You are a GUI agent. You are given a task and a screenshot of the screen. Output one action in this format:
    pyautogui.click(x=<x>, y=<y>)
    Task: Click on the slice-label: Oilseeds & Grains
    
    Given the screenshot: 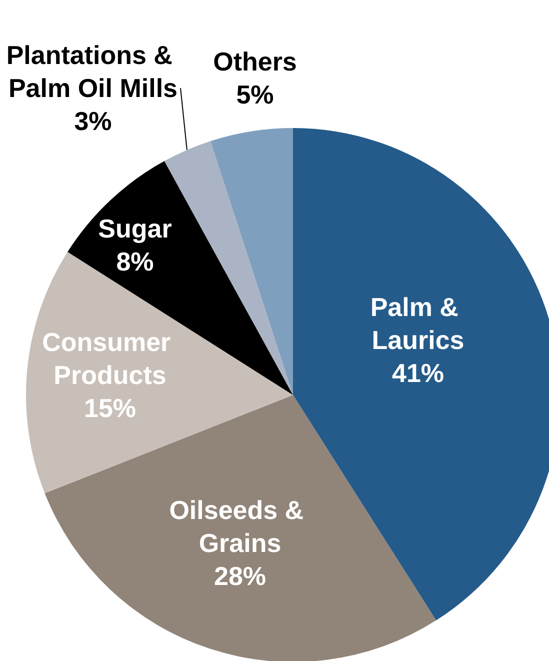 What is the action you would take?
    pyautogui.click(x=240, y=526)
    